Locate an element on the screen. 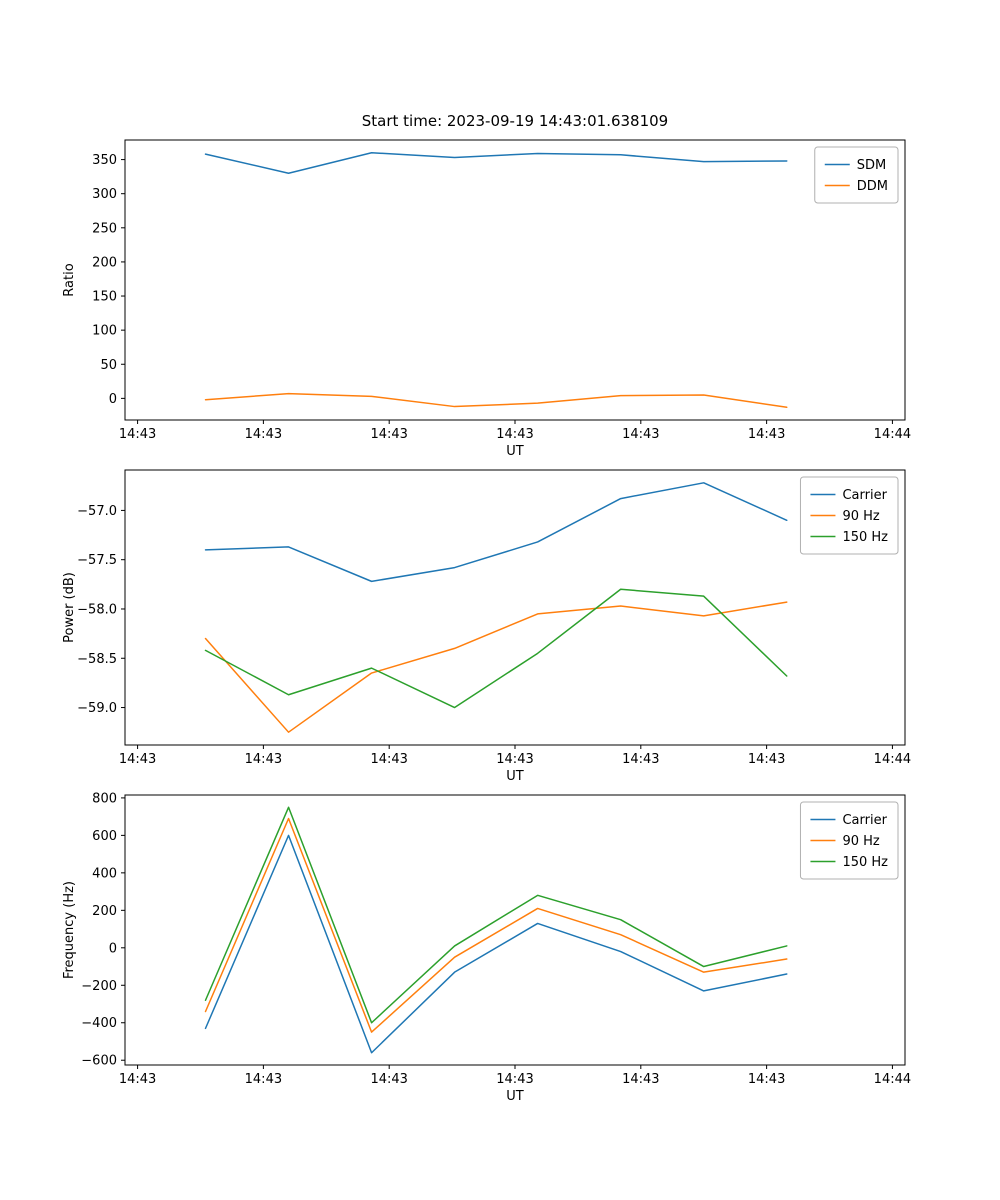 The image size is (1000, 1200). y-tick-label: 50 is located at coordinates (108, 365).